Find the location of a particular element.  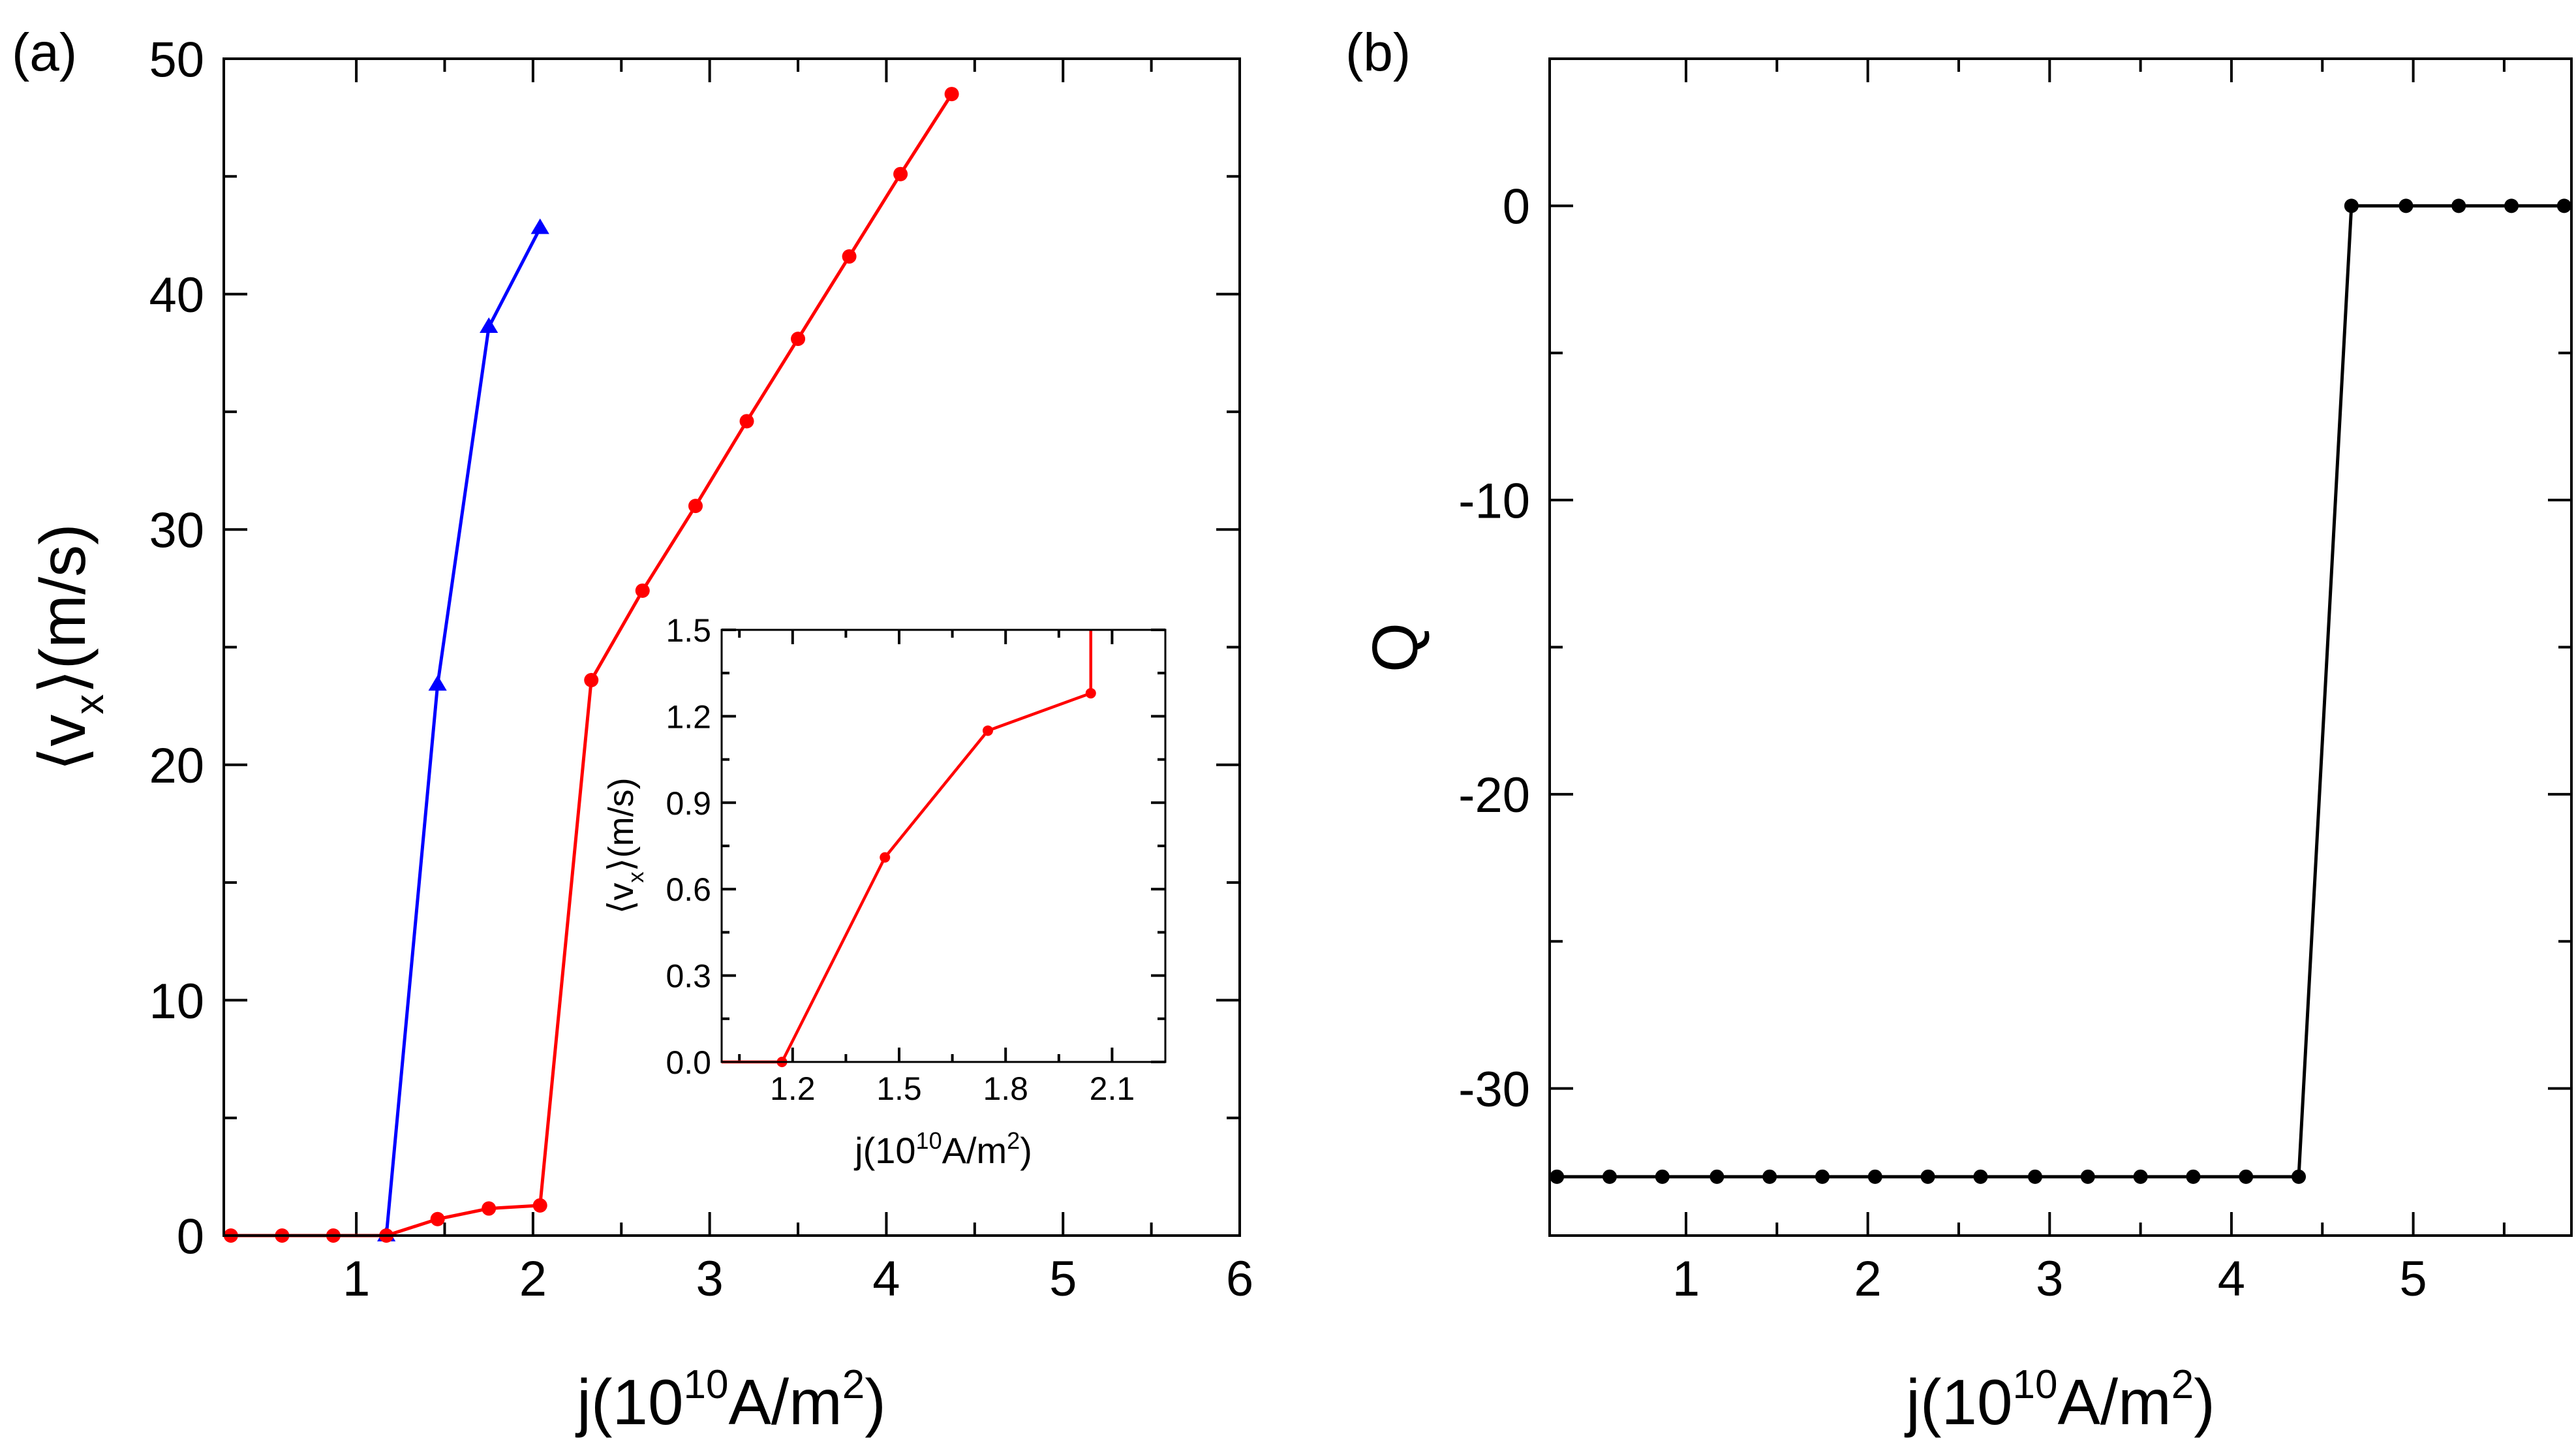

panel-b-ytick-label: -20 is located at coordinates (1494, 795).